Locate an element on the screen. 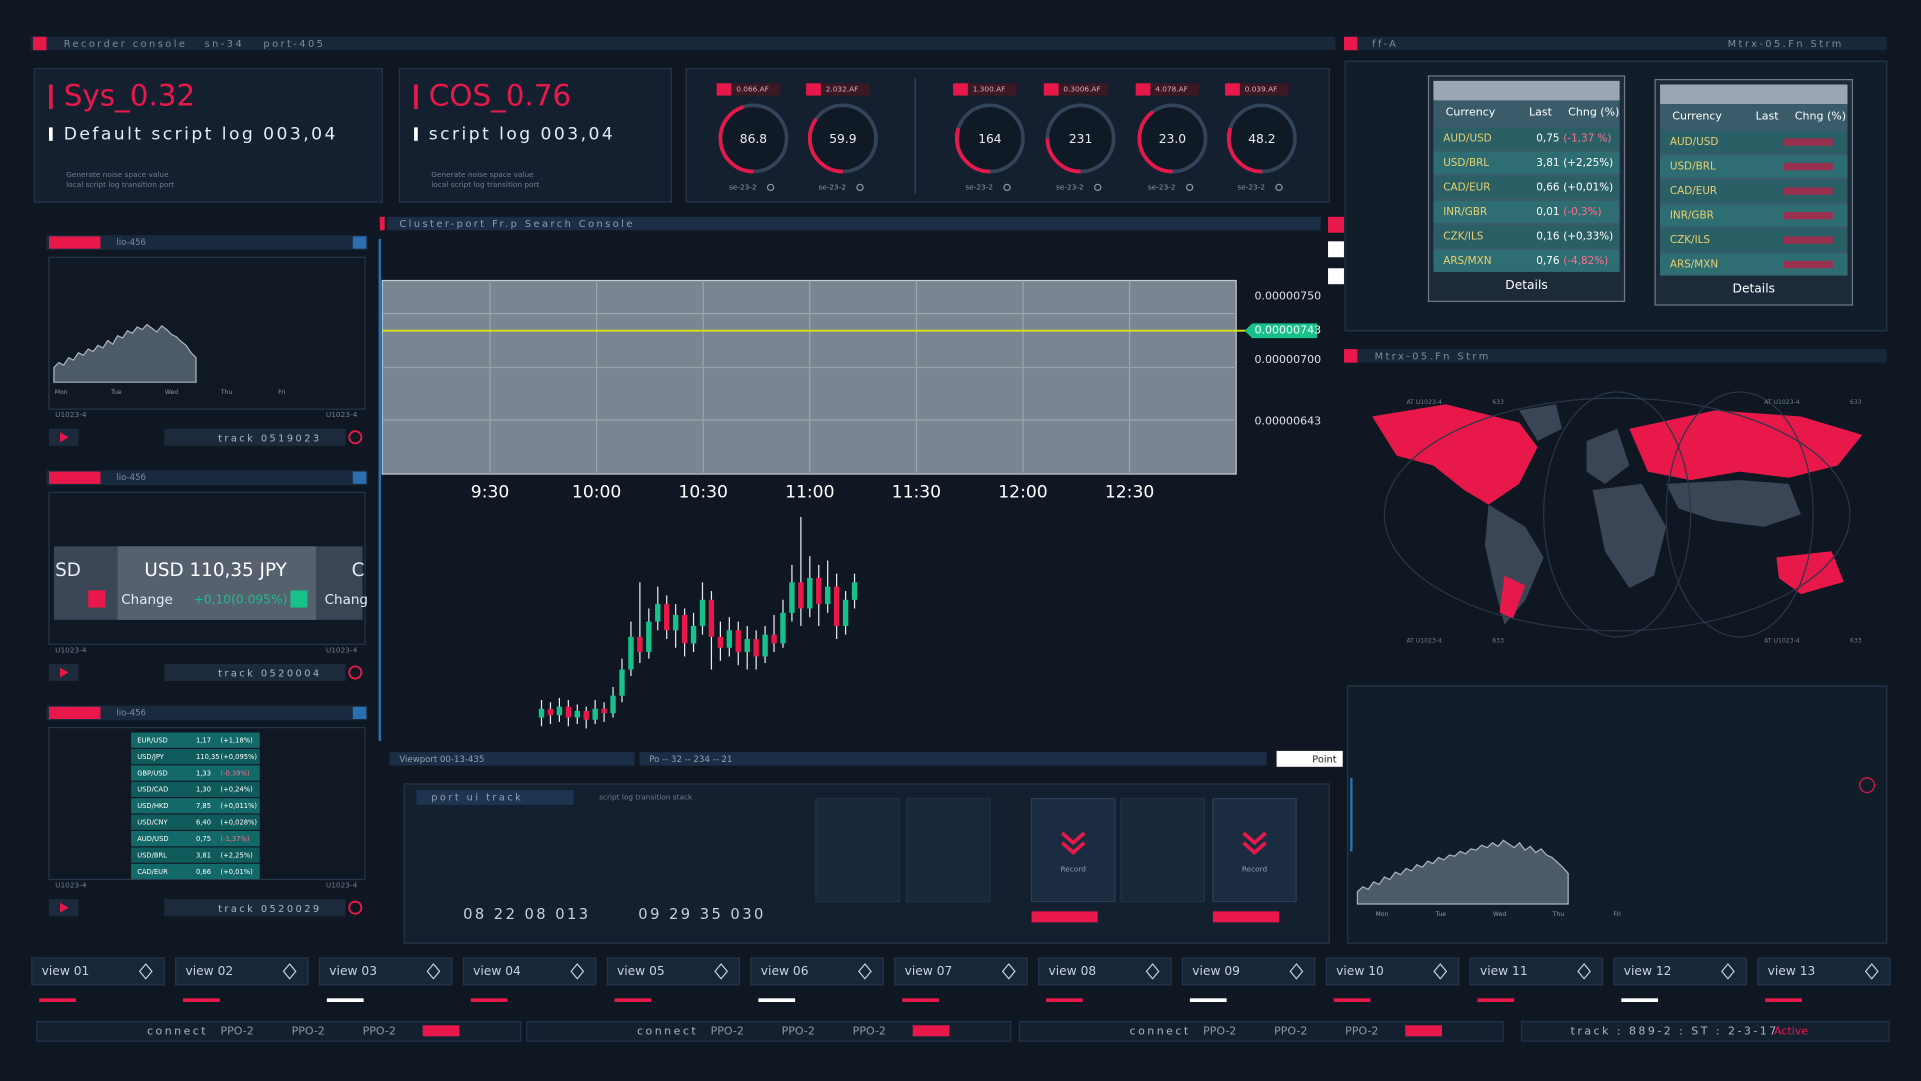  console-play is located at coordinates (1336, 249).